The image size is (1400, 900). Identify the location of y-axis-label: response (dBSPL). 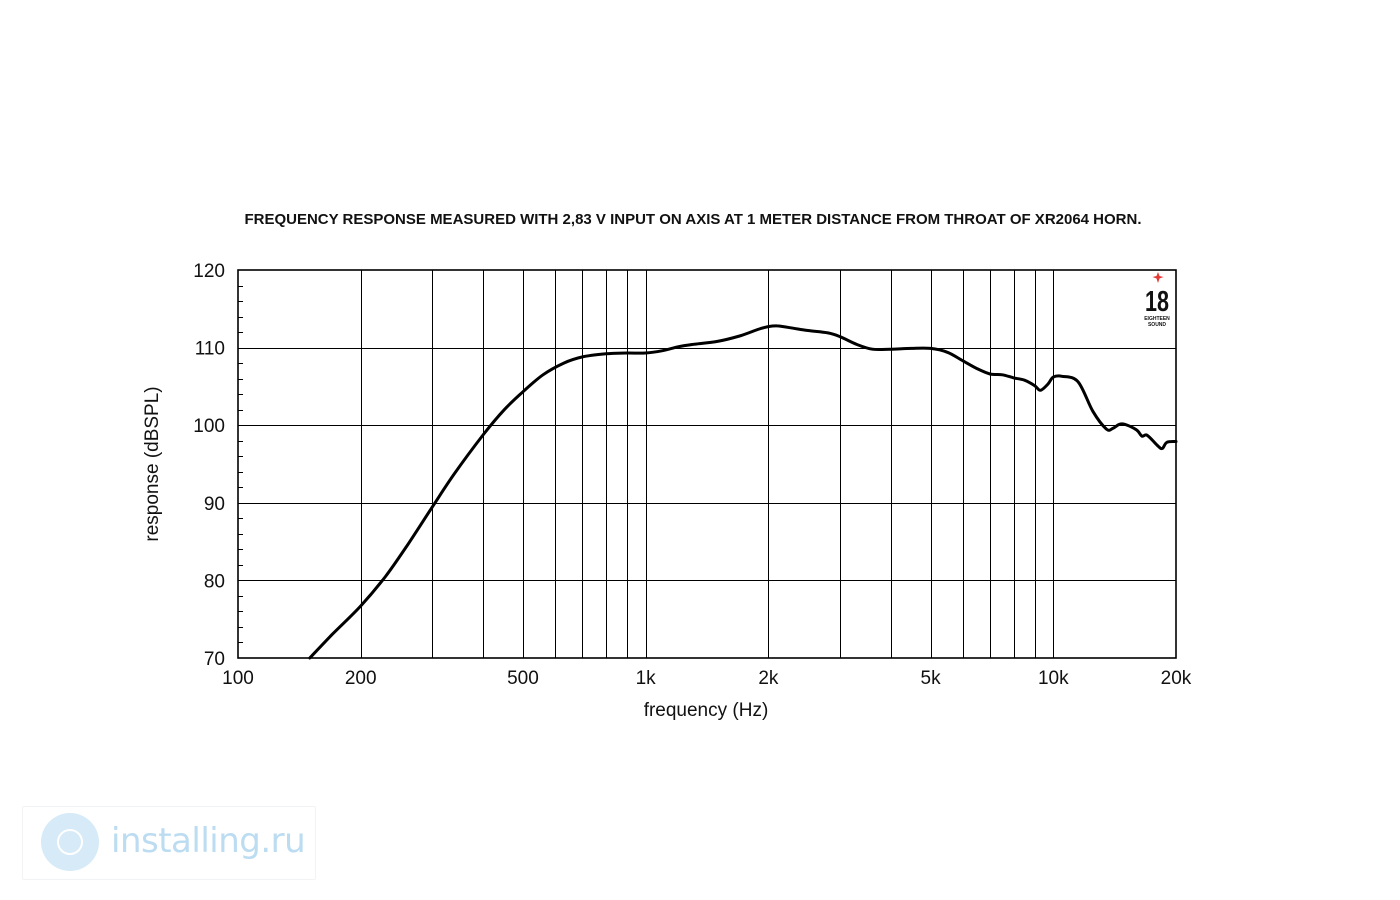
(152, 463).